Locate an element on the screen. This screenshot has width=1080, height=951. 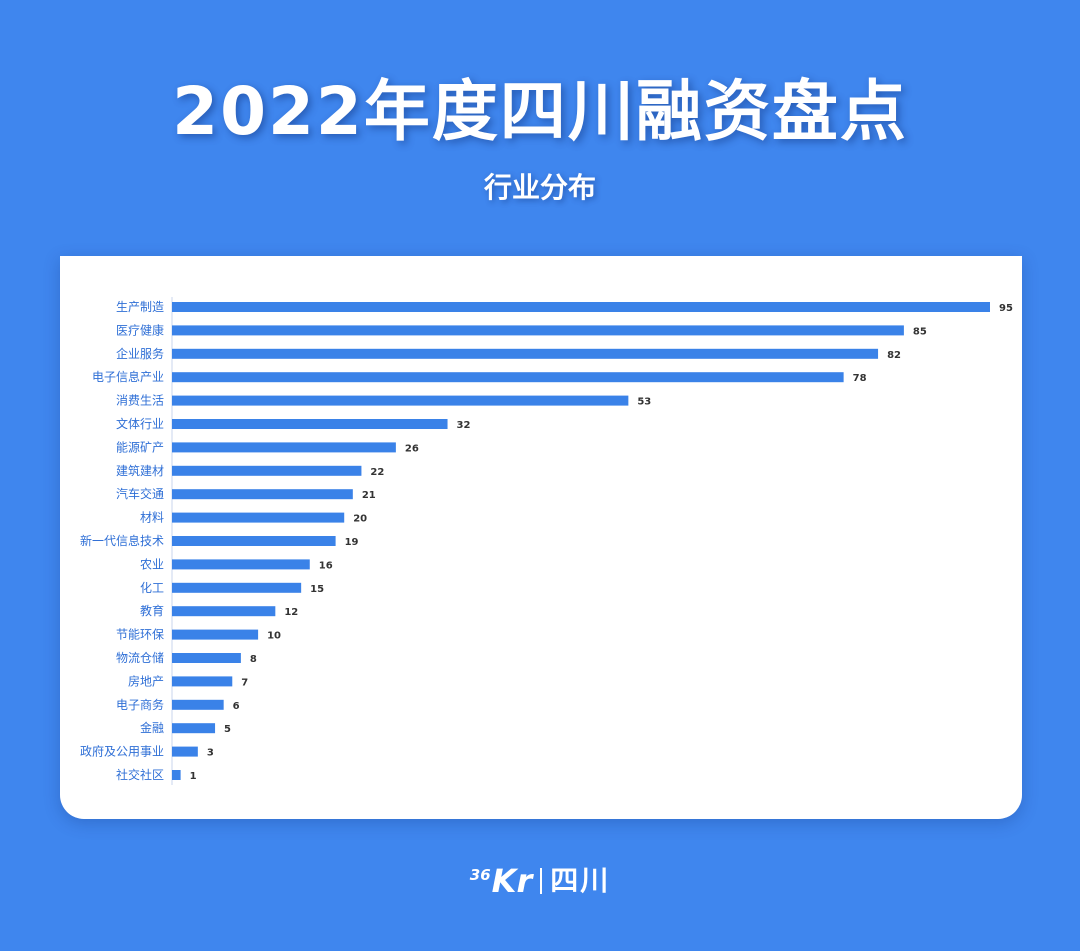
category-label: 电子商务 is located at coordinates (140, 704).